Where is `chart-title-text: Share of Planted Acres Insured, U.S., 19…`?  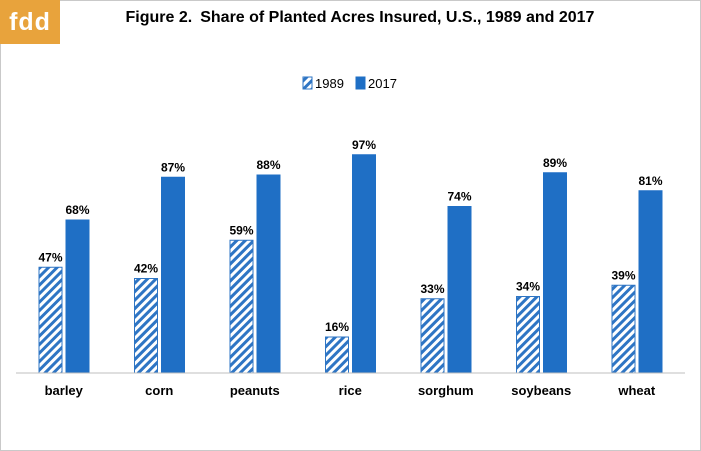 chart-title-text: Share of Planted Acres Insured, U.S., 19… is located at coordinates (397, 17).